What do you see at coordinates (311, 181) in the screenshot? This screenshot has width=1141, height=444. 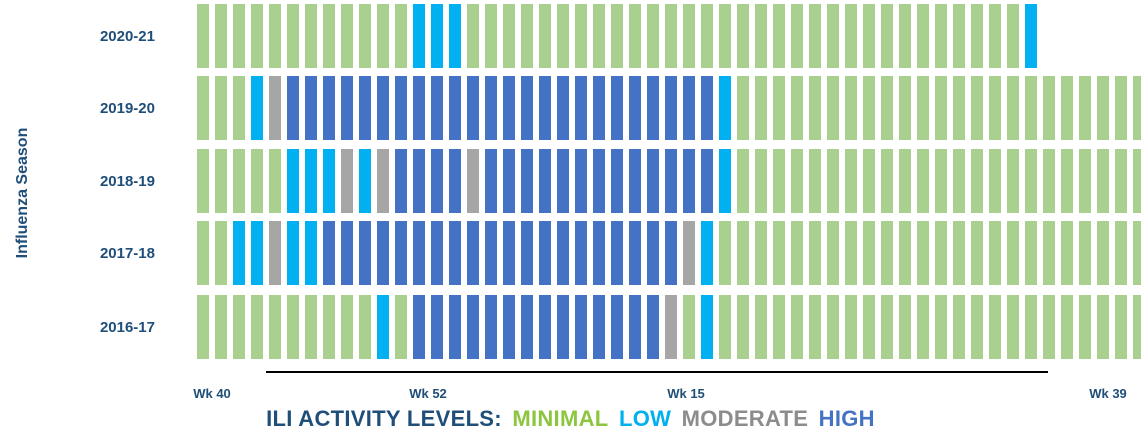 I see `week-cell-2018-19-7-low` at bounding box center [311, 181].